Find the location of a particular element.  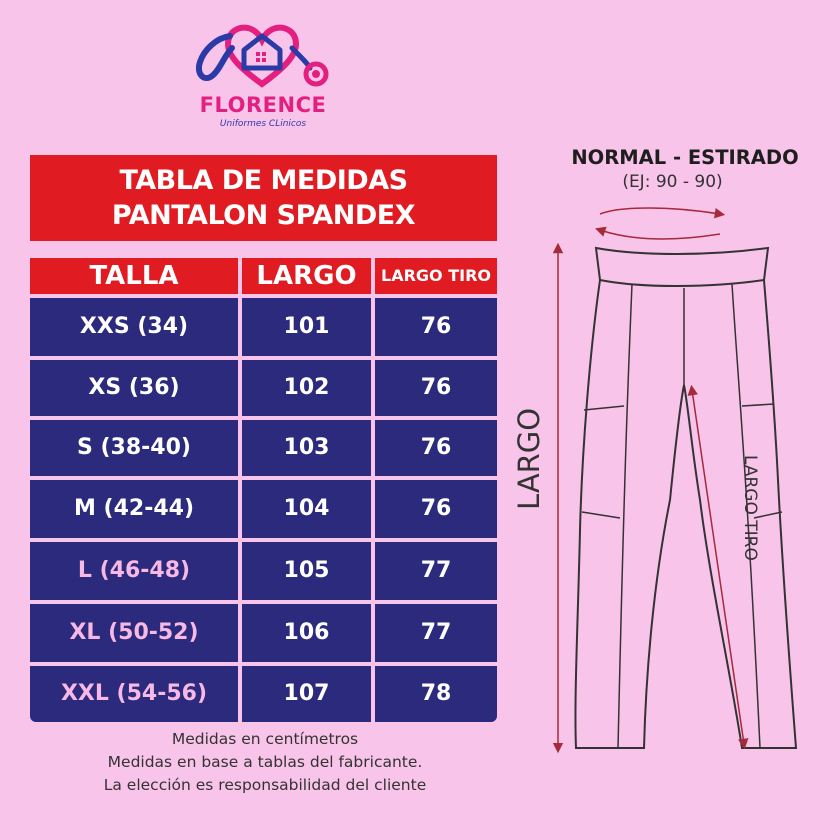

brand-name: FLORENCE is located at coordinates (263, 105).